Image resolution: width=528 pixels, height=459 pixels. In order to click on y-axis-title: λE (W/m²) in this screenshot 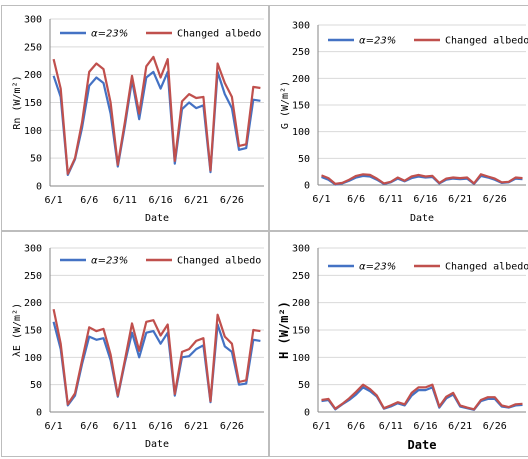, I will do `click(17, 330)`.